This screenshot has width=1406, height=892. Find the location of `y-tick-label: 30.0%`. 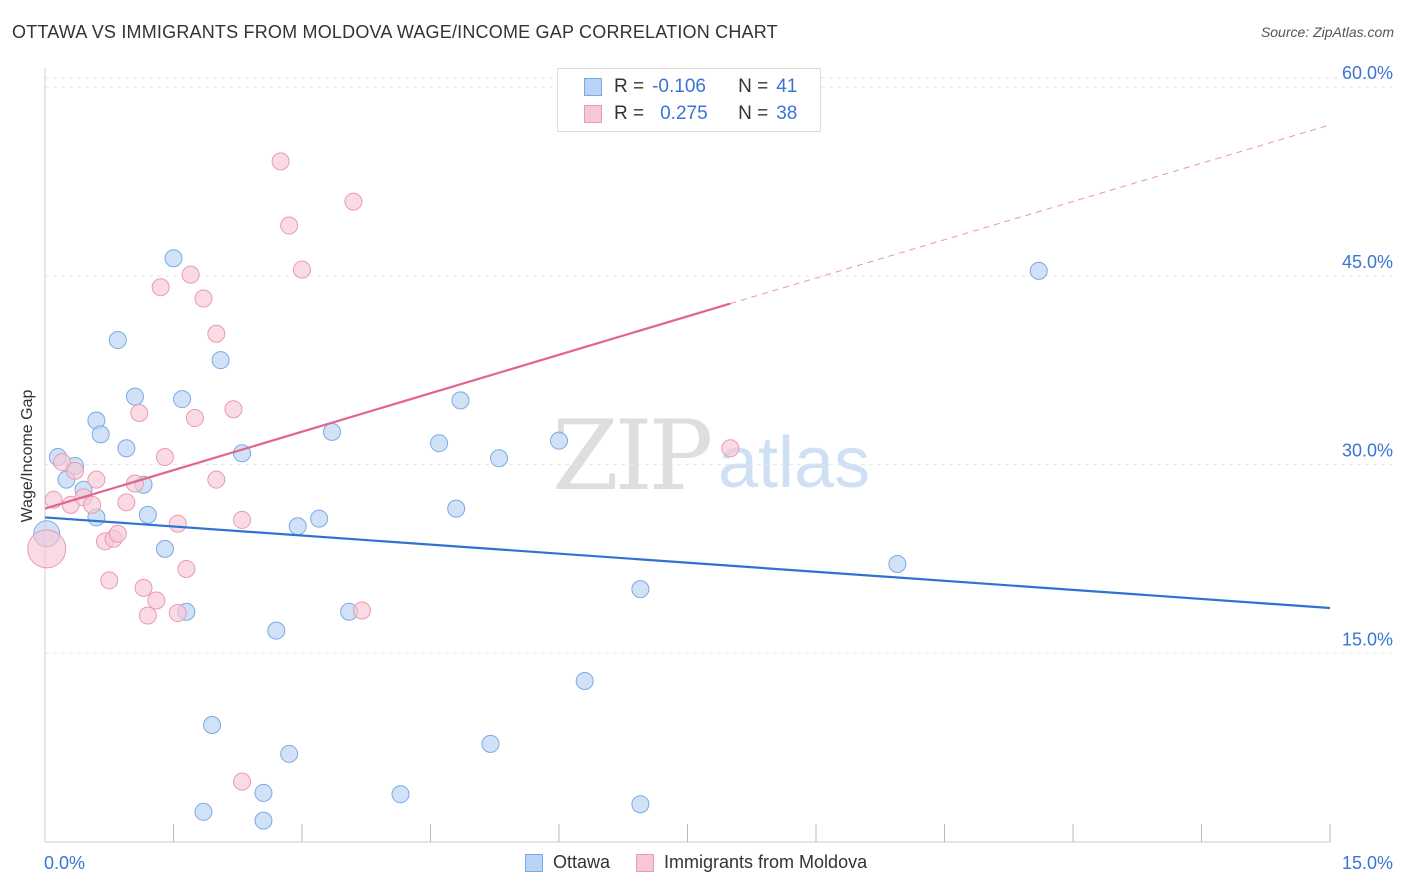

y-tick-label: 30.0% is located at coordinates (1367, 451).